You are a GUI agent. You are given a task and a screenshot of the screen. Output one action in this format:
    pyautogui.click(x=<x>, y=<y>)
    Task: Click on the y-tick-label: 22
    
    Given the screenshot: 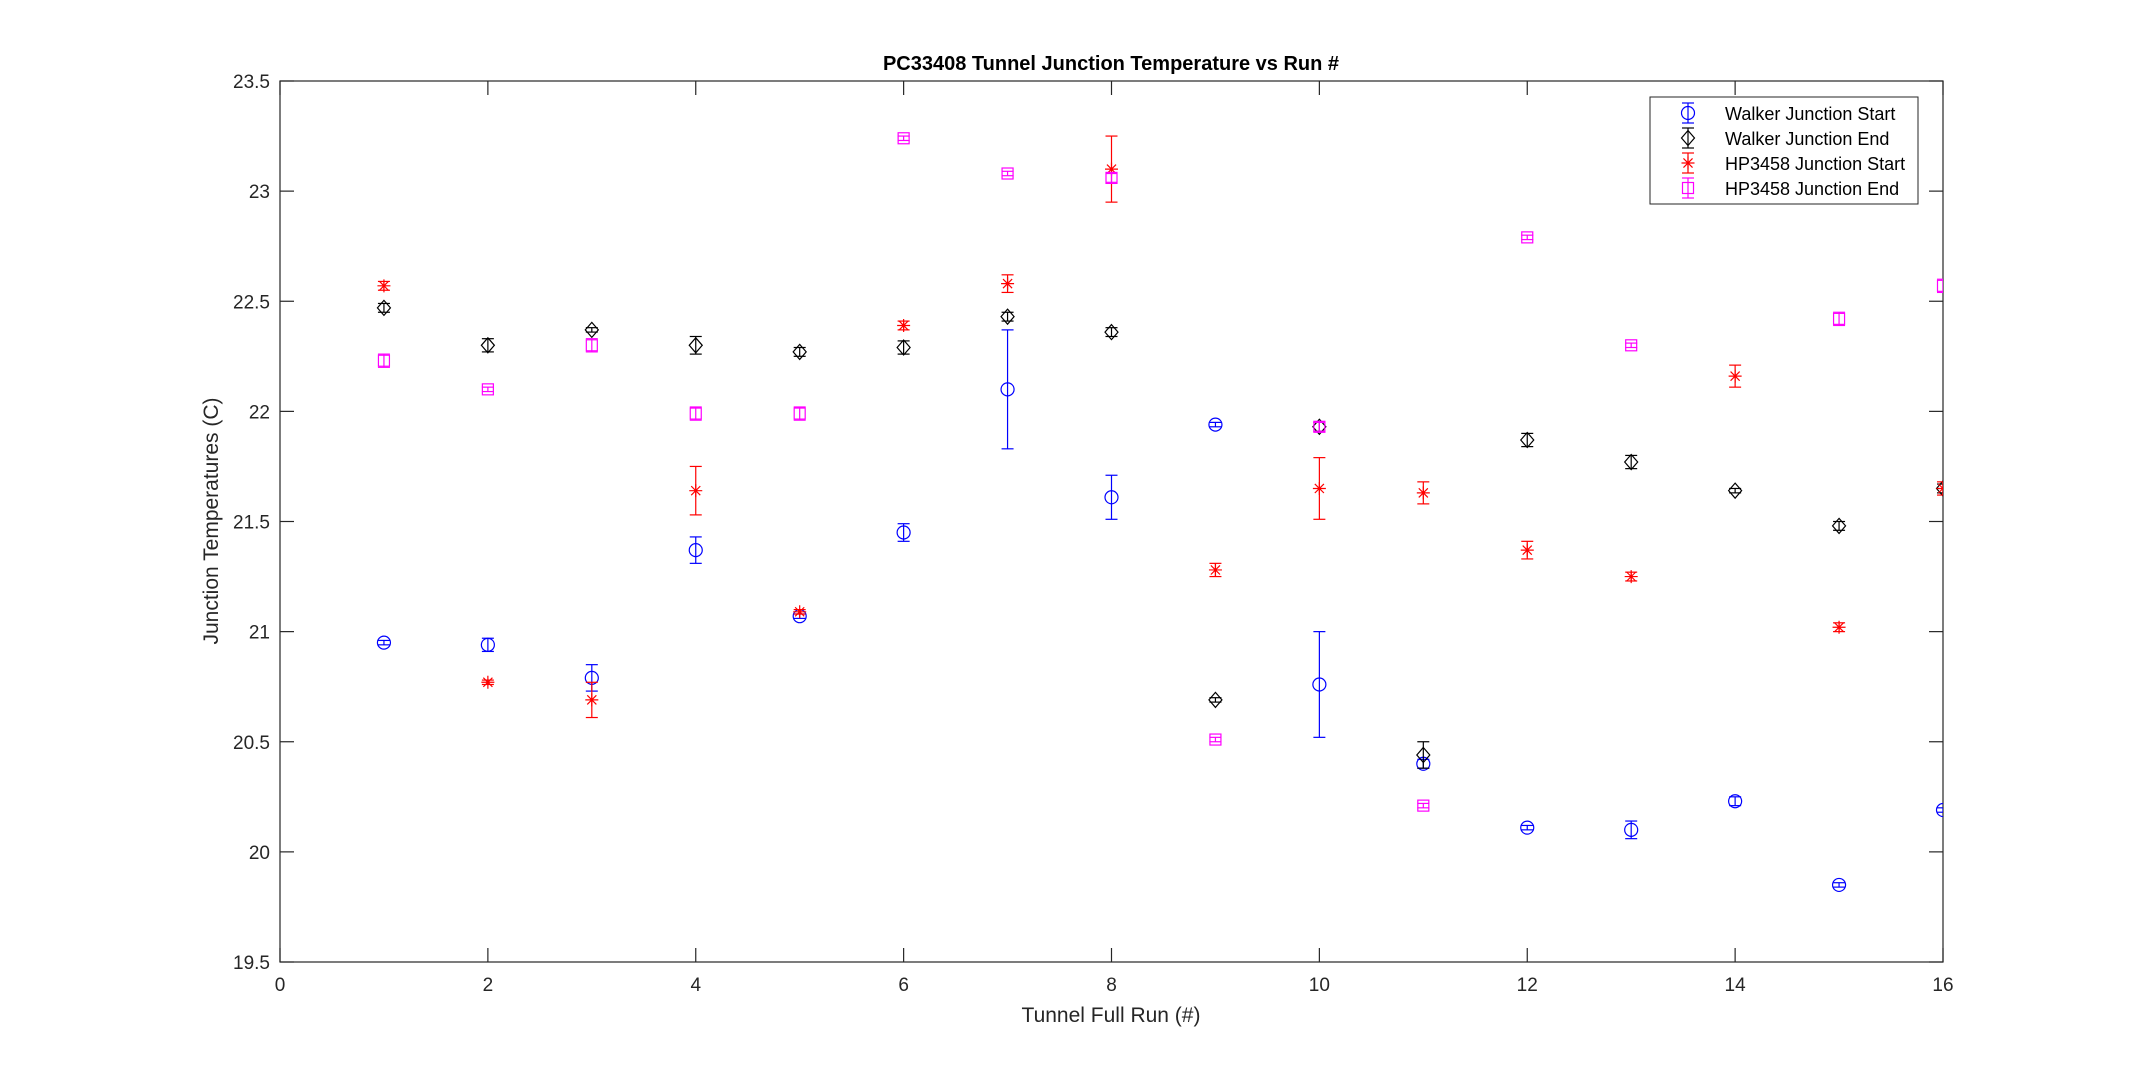 What is the action you would take?
    pyautogui.click(x=259, y=412)
    